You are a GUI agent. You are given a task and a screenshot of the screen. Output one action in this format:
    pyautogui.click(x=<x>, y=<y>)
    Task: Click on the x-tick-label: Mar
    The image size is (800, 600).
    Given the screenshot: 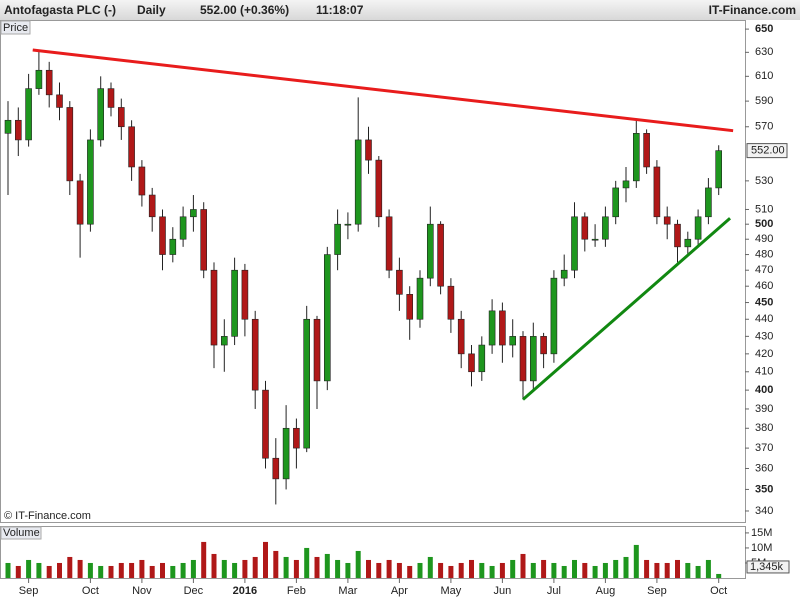 What is the action you would take?
    pyautogui.click(x=347, y=591)
    